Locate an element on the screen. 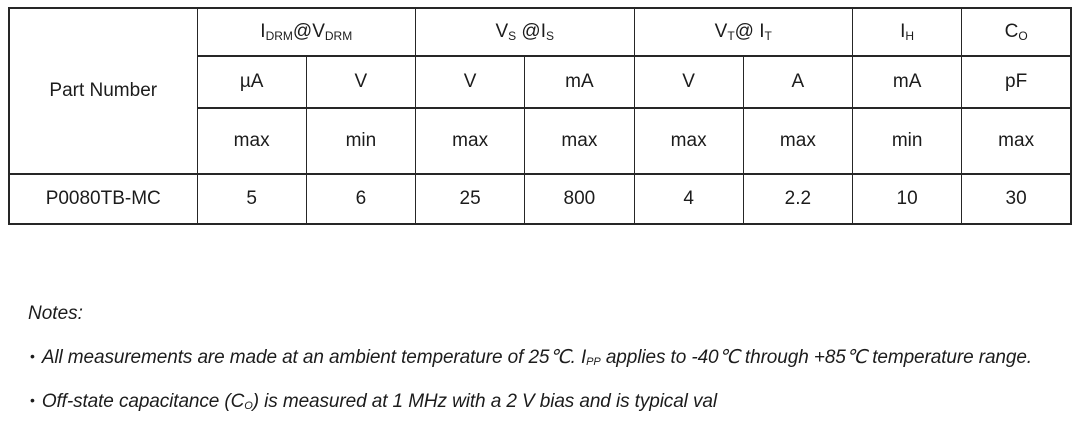 The height and width of the screenshot is (430, 1080). limit-cell-idrm: max is located at coordinates (251, 141).